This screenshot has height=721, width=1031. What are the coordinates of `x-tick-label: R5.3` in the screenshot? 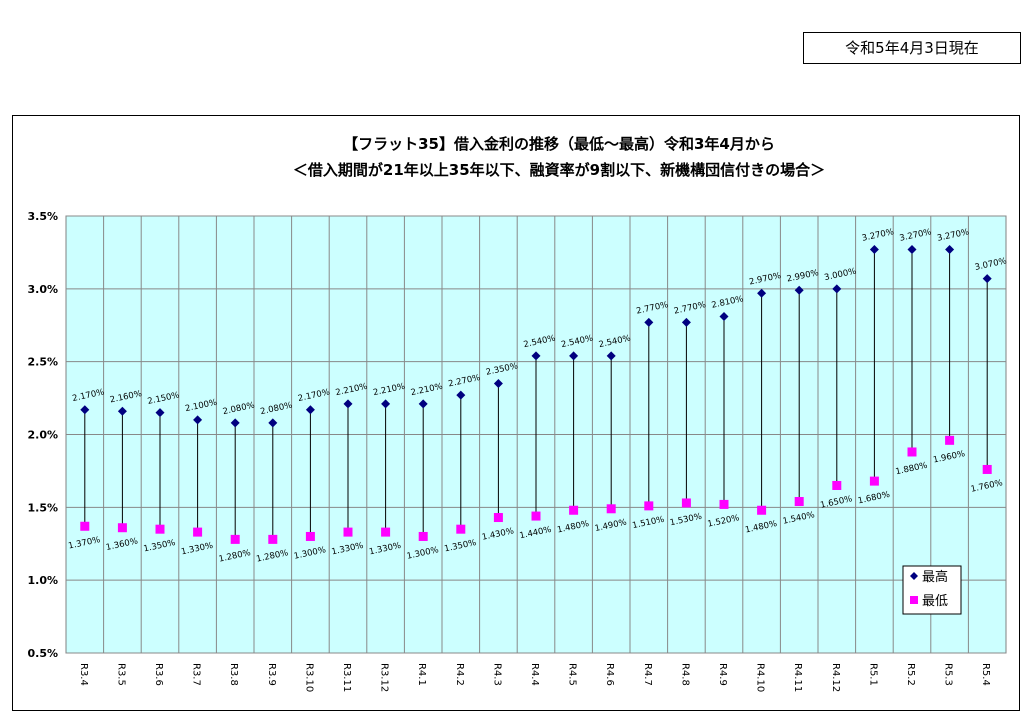 It's located at (948, 674).